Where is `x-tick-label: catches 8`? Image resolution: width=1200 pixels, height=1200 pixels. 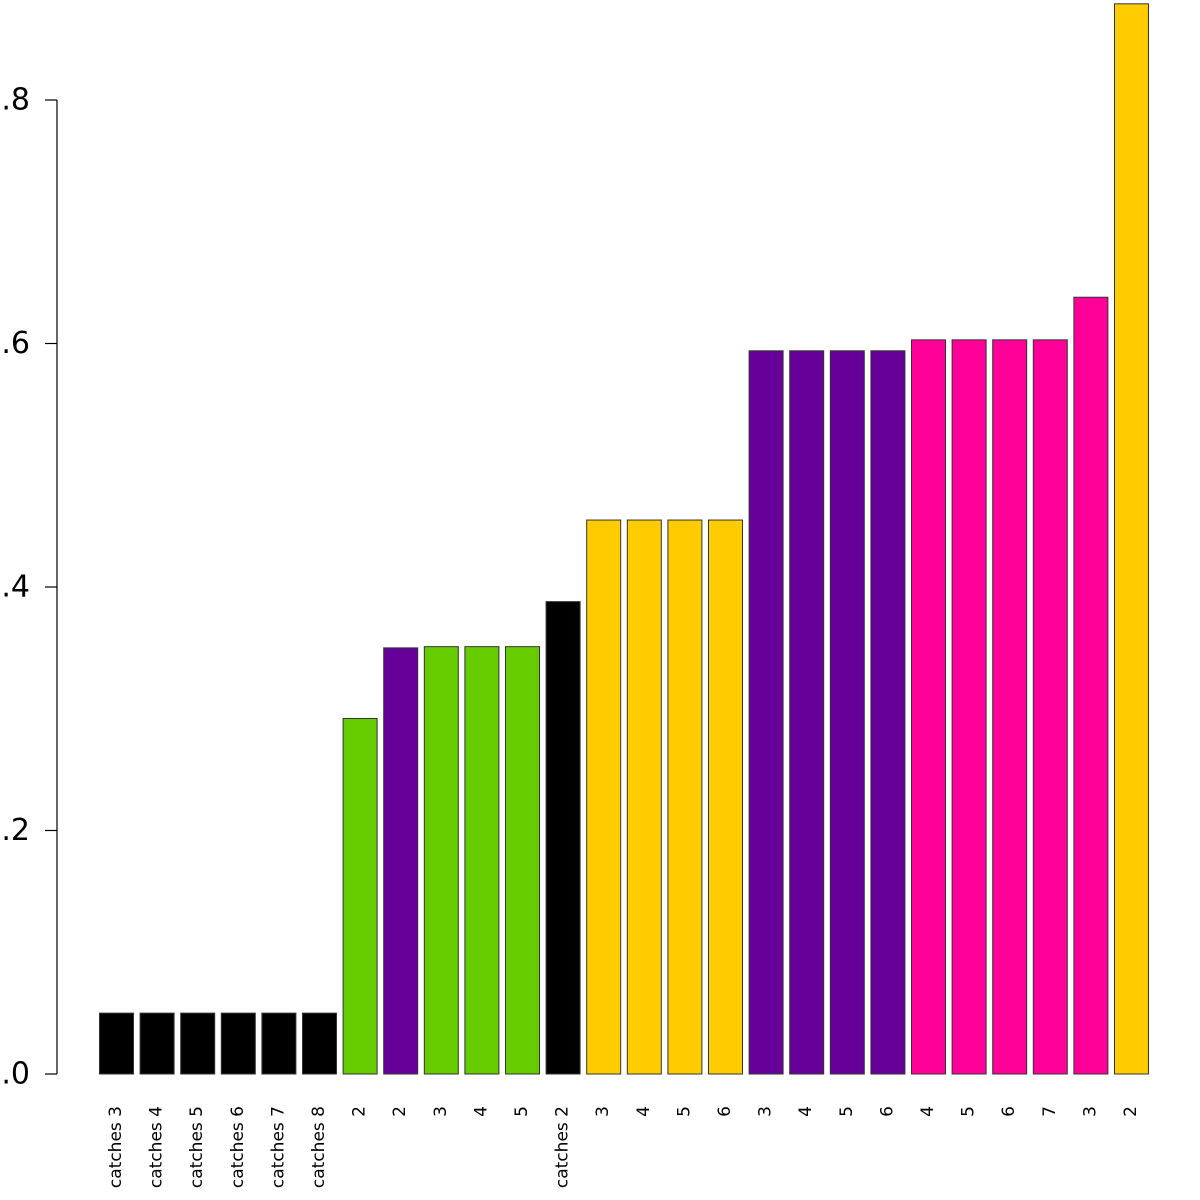 x-tick-label: catches 8 is located at coordinates (319, 1147).